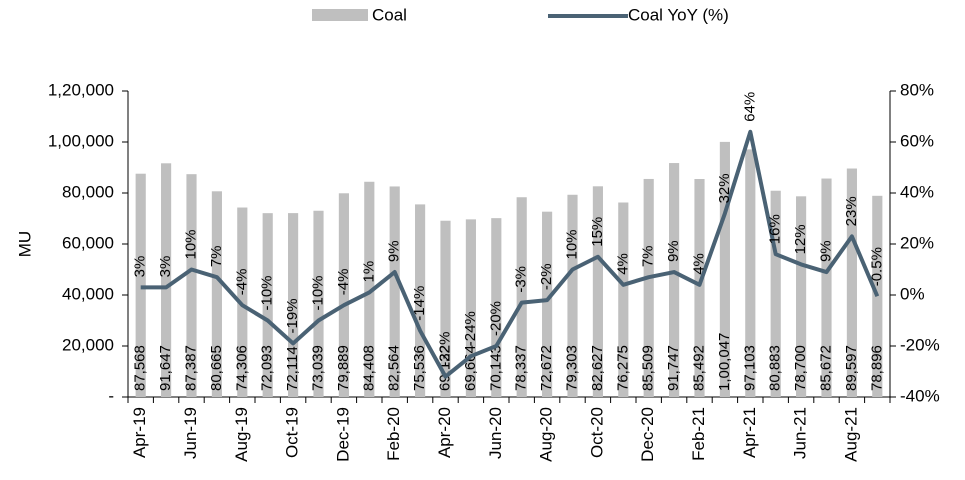 Image resolution: width=965 pixels, height=480 pixels. What do you see at coordinates (470, 328) in the screenshot?
I see `line-value-label: -24%` at bounding box center [470, 328].